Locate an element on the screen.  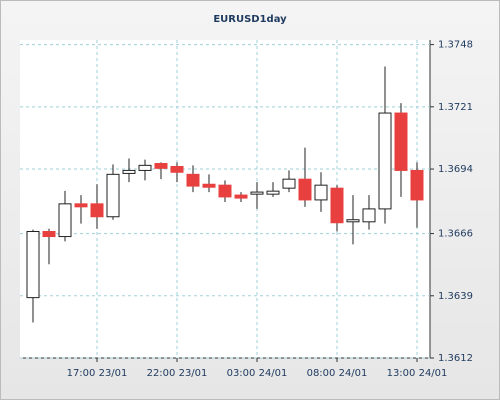
y-tick-label: 1.3721 is located at coordinates (455, 107).